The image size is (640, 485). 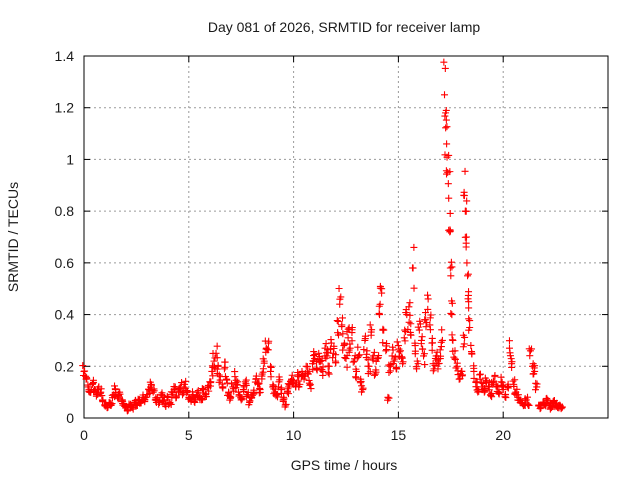 What do you see at coordinates (70, 159) in the screenshot?
I see `y-tick-label: 1` at bounding box center [70, 159].